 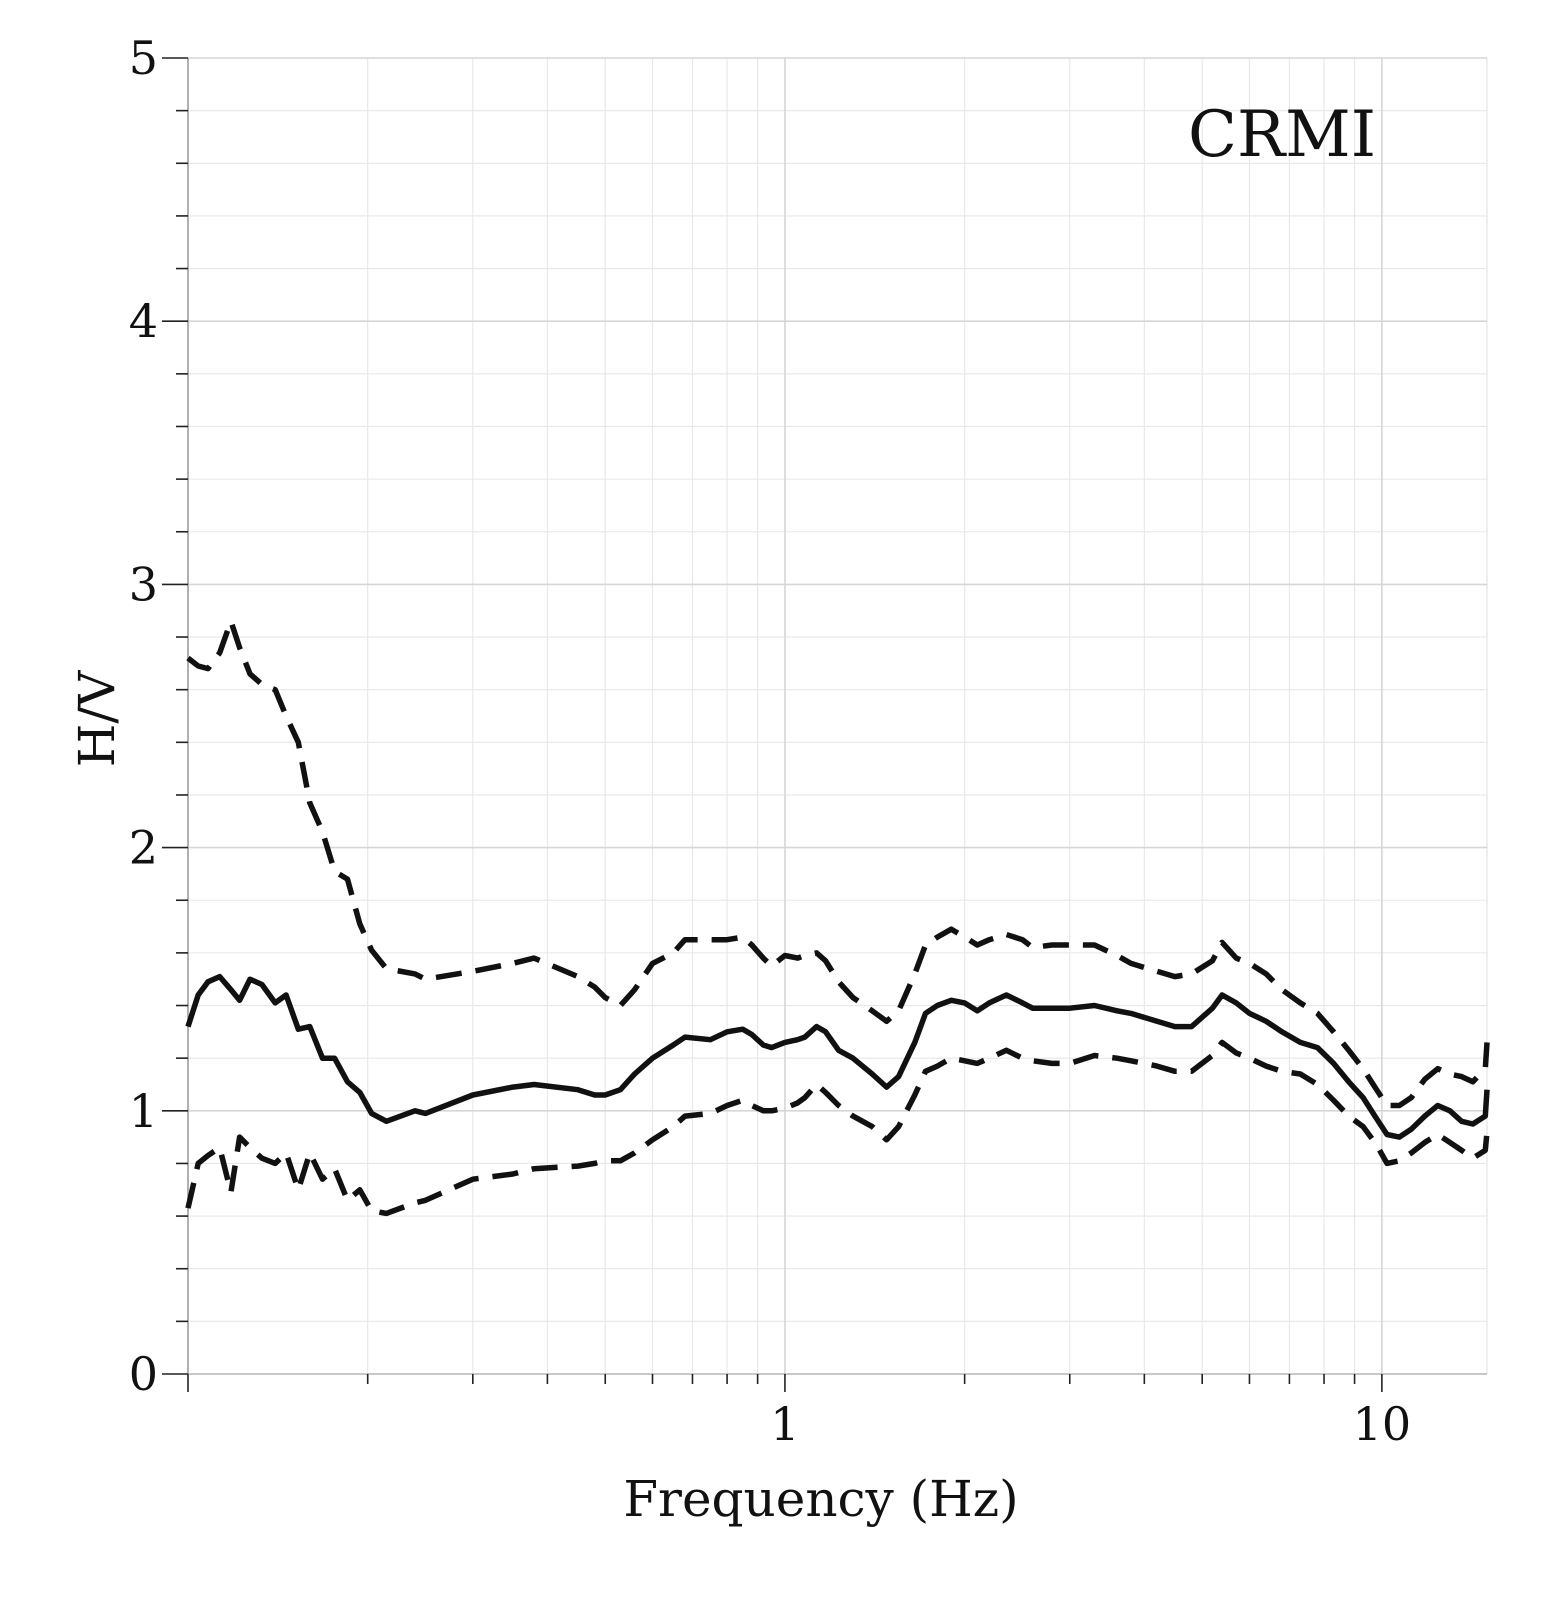 What do you see at coordinates (143, 1111) in the screenshot?
I see `y-tick-label: 1` at bounding box center [143, 1111].